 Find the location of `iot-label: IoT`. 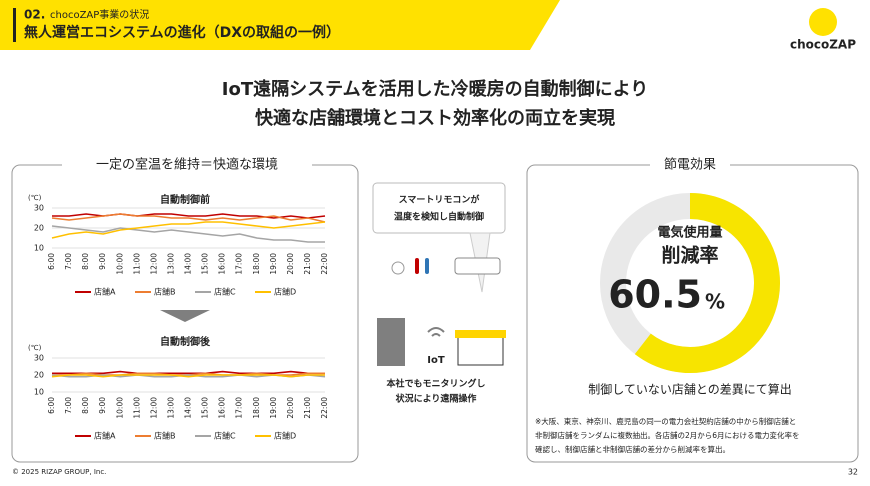

iot-label: IoT is located at coordinates (436, 360).